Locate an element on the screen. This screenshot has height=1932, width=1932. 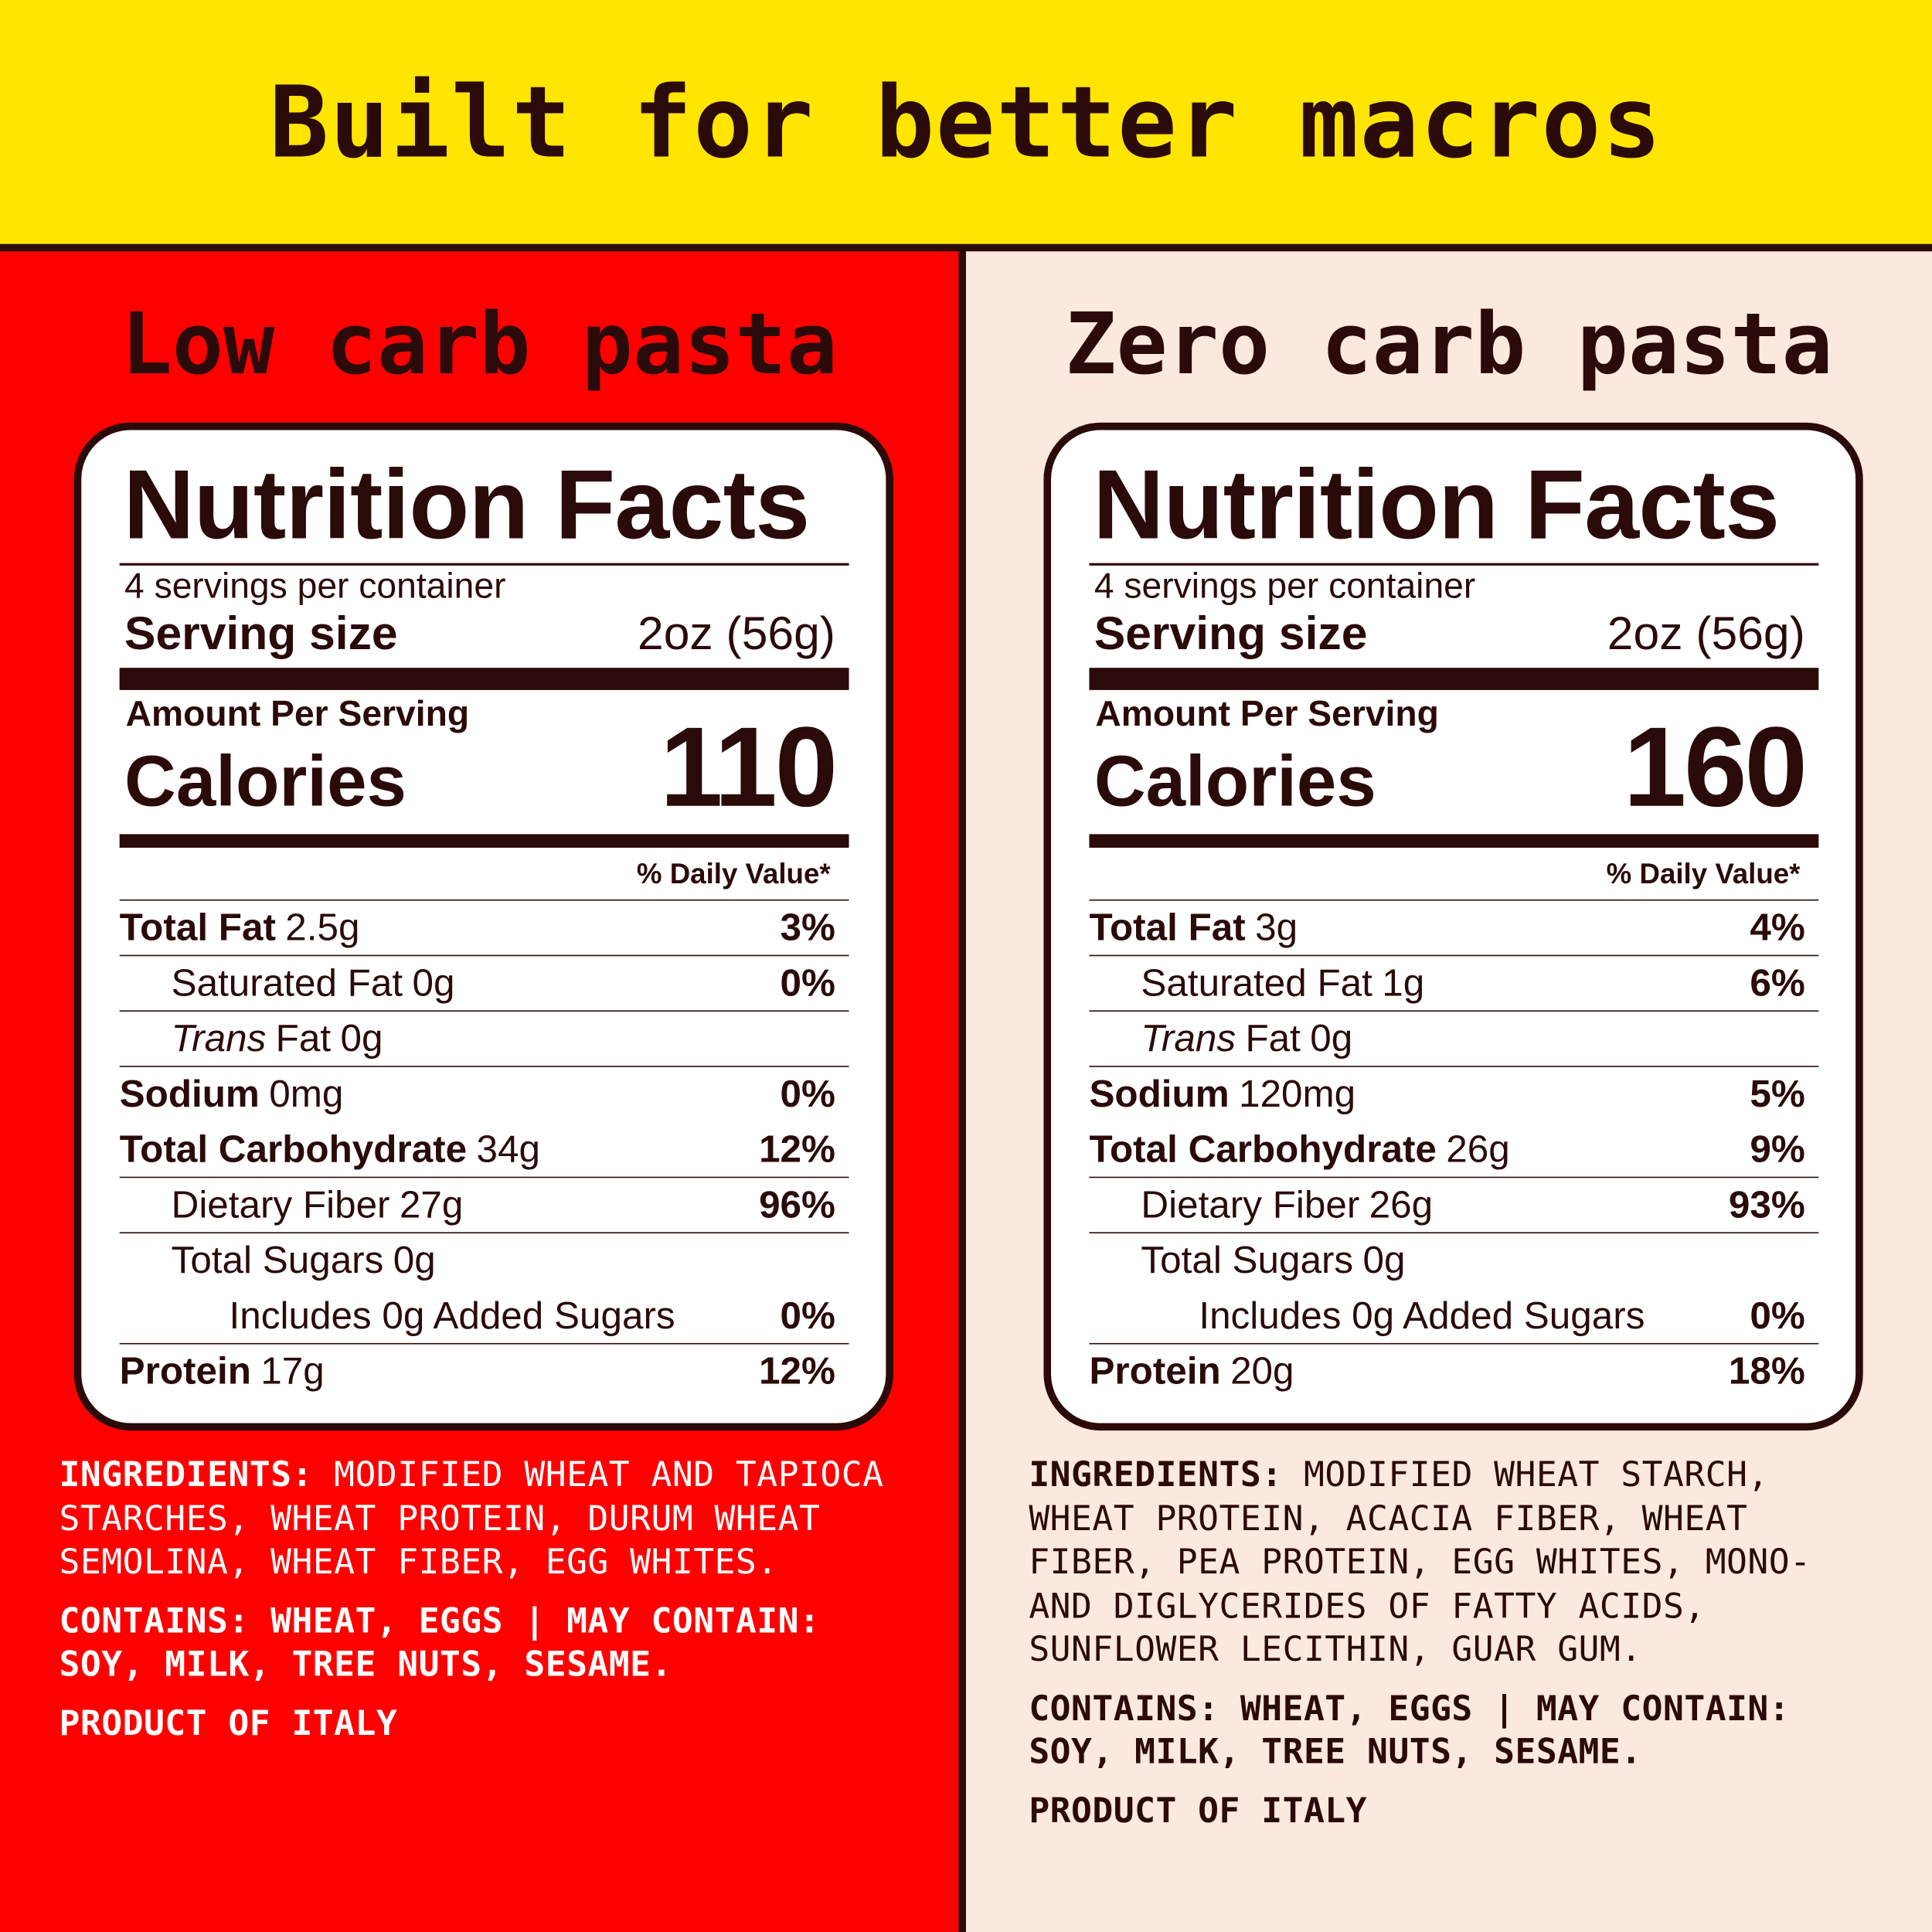
ingredients-label: INGREDIENTS: is located at coordinates (1156, 1475).